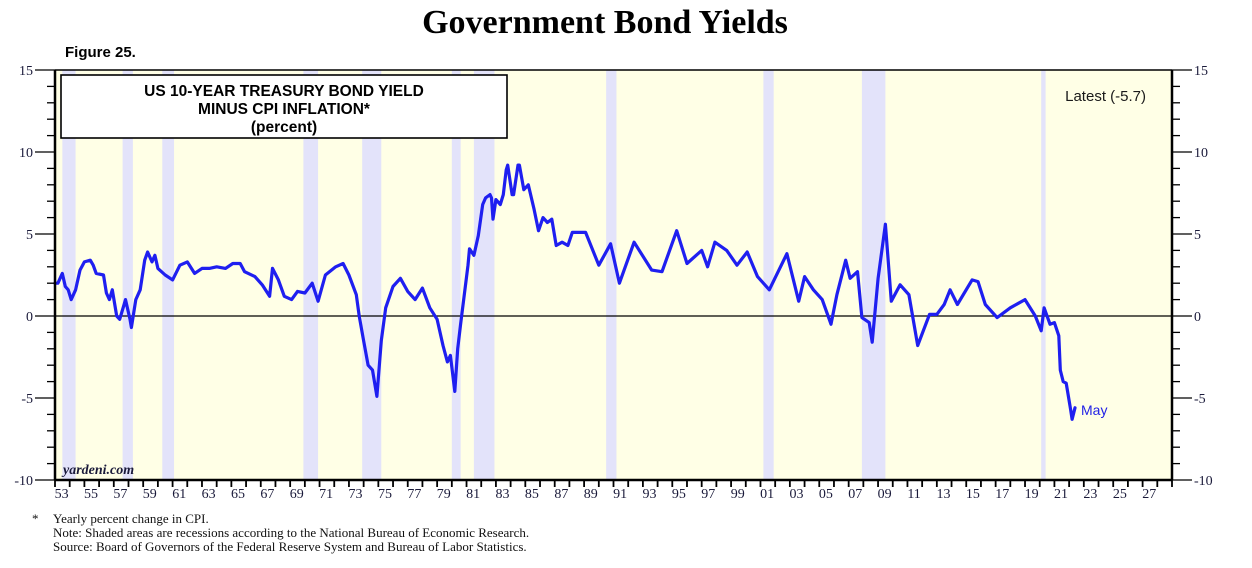 The height and width of the screenshot is (568, 1252). I want to click on x-tick-label: 25, so click(1120, 494).